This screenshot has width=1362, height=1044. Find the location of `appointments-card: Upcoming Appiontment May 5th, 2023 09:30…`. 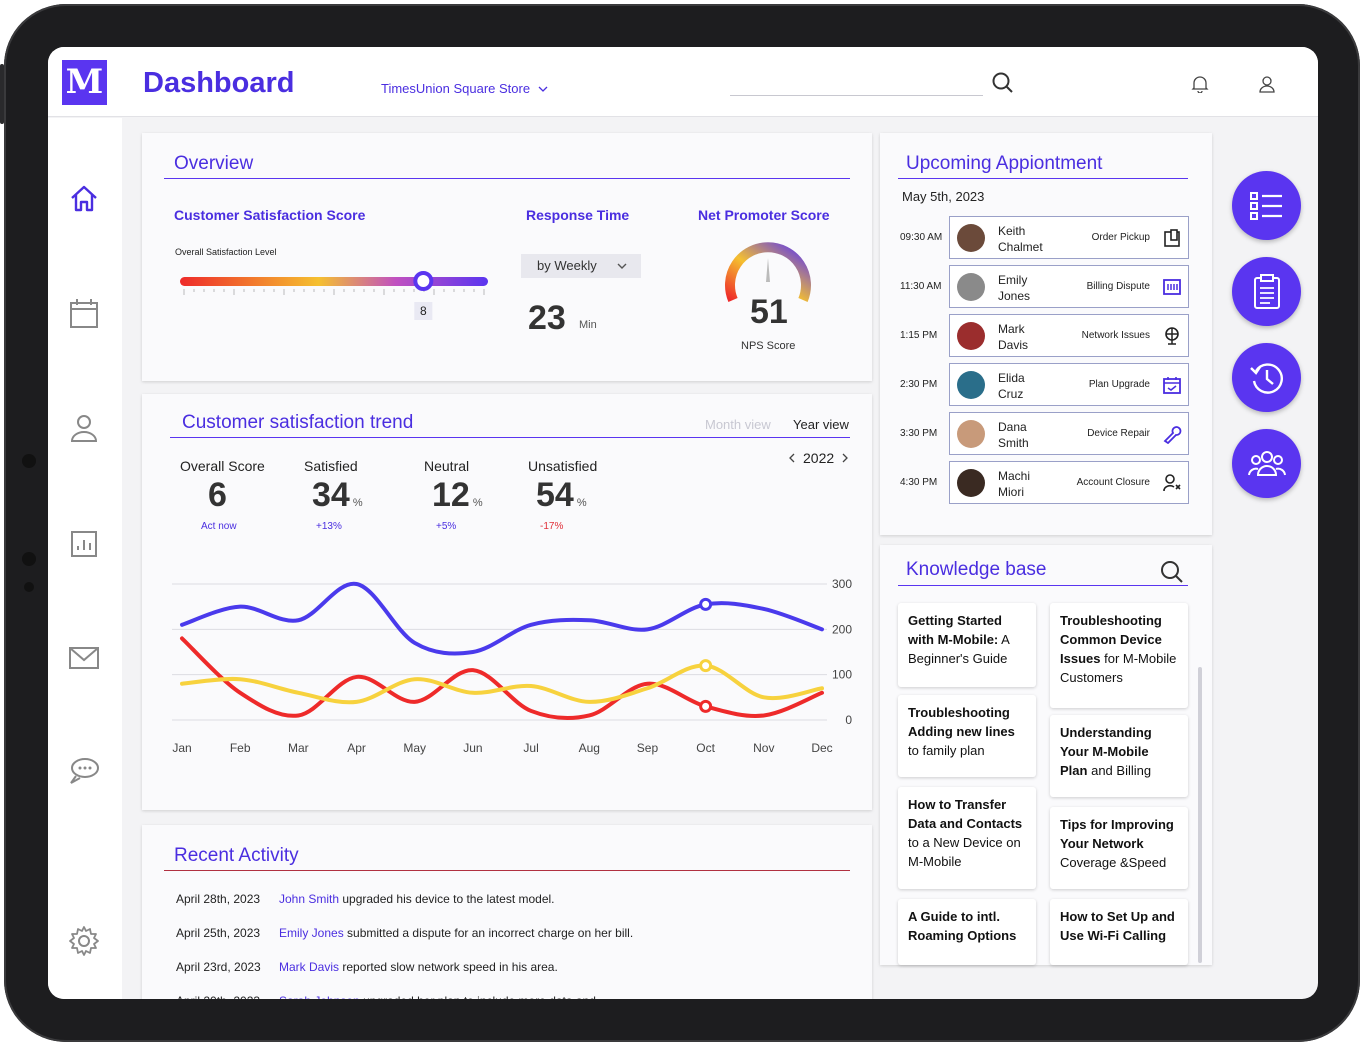

appointments-card: Upcoming Appiontment May 5th, 2023 09:30… is located at coordinates (1046, 334).